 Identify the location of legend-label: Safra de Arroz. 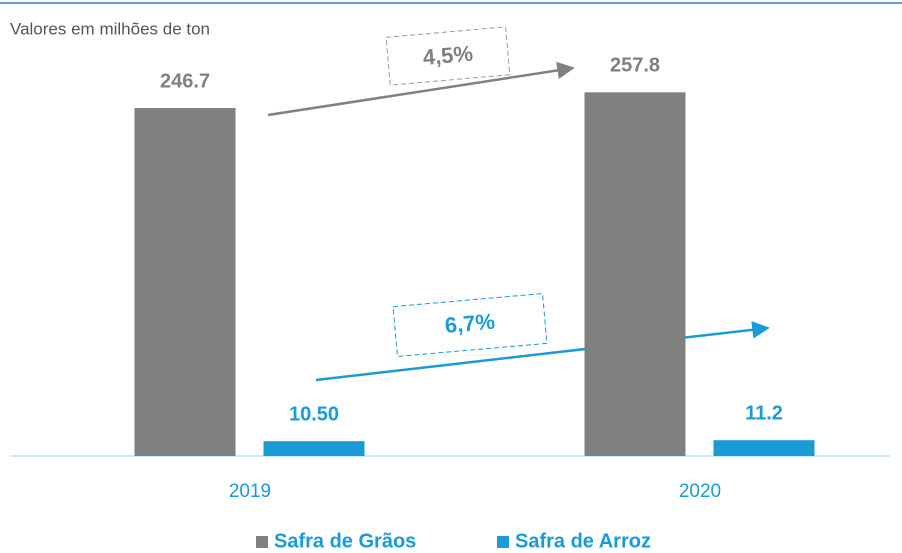
(583, 541).